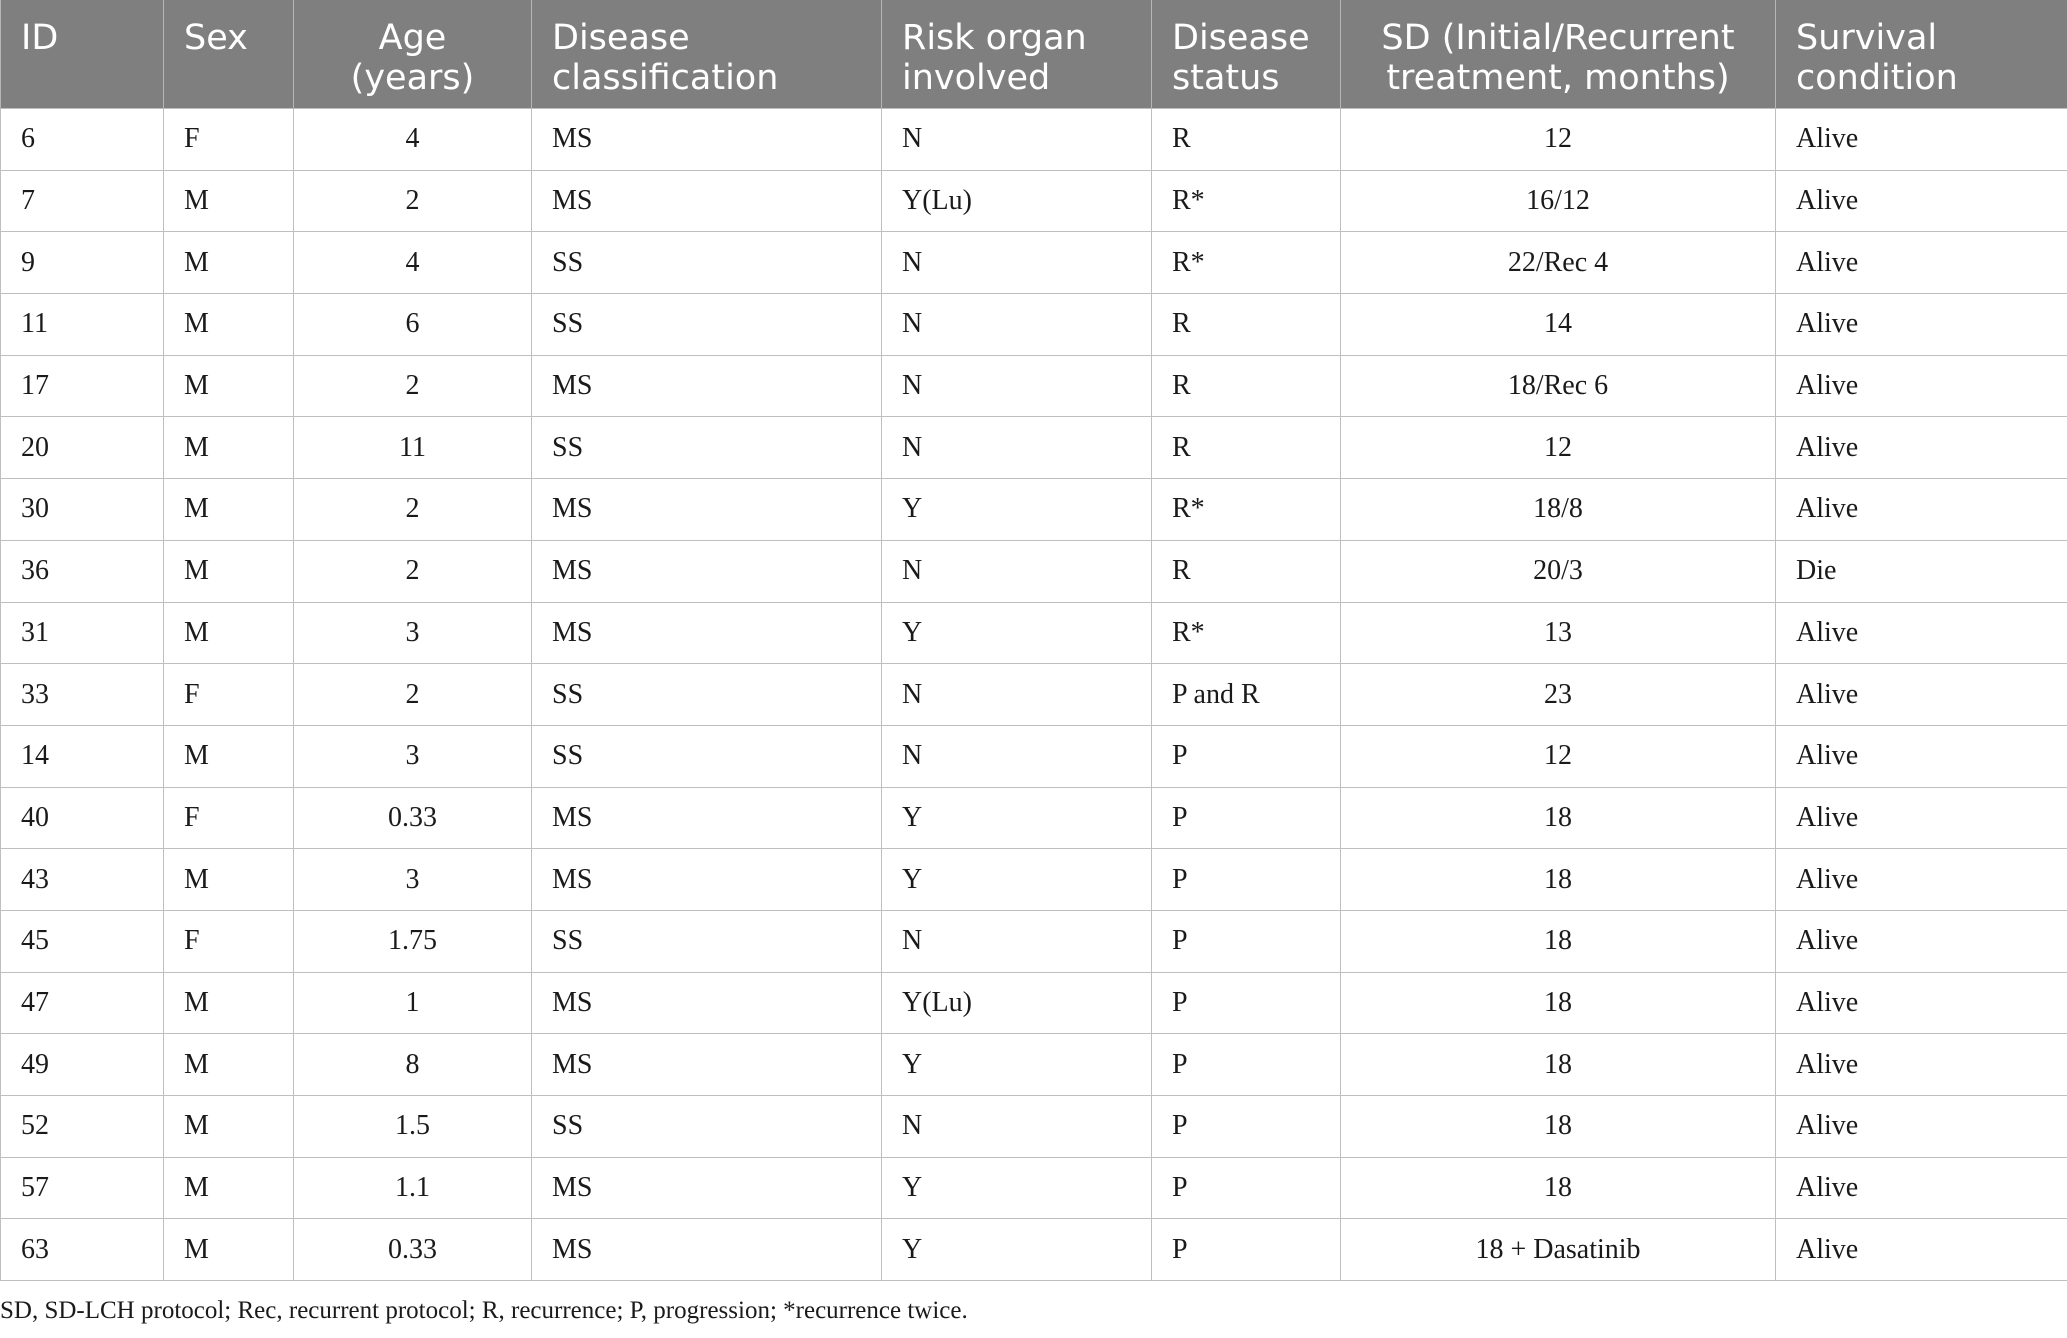  I want to click on table-row: 52 M 1.5 SS N P 18 Alive, so click(1033, 1126).